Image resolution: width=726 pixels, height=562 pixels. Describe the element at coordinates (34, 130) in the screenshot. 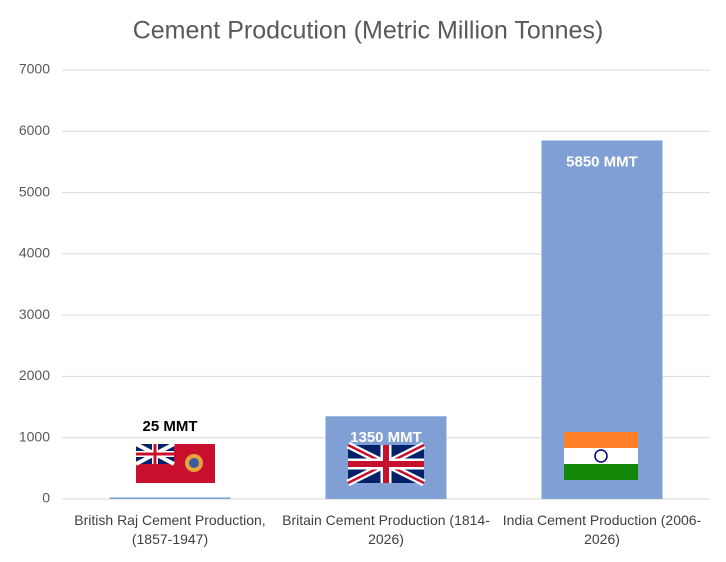

I see `y-tick-label: 6000` at that location.